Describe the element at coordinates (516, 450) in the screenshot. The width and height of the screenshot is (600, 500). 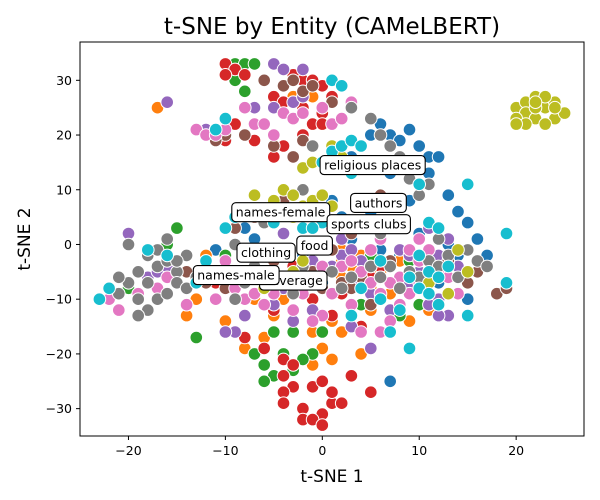
I see `x-tick-label: 20` at that location.